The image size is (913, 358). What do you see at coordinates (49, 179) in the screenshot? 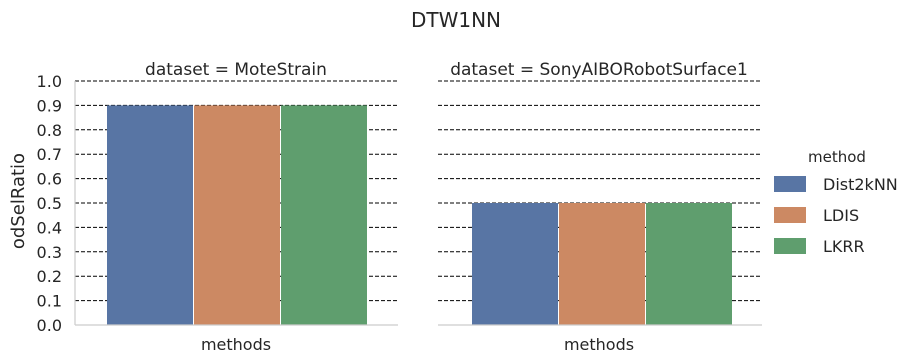
I see `y-tick-label: 0.6` at bounding box center [49, 179].